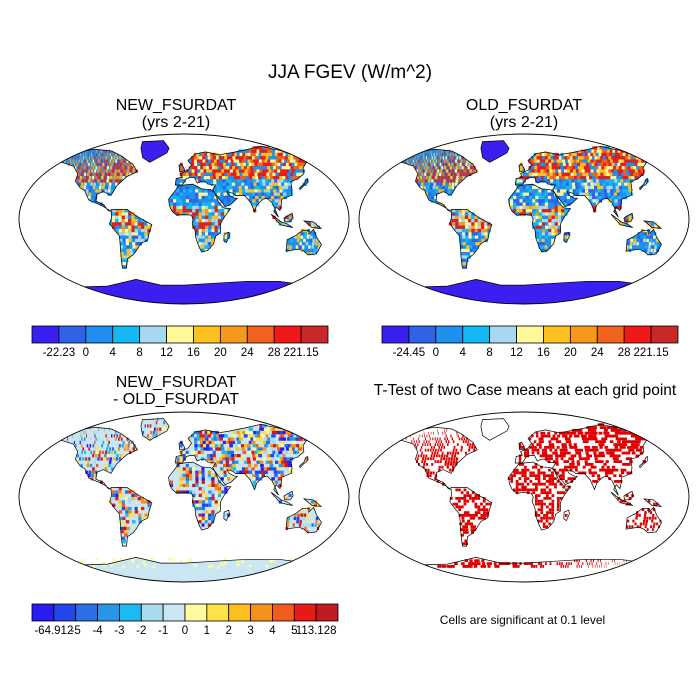 Image resolution: width=700 pixels, height=700 pixels. I want to click on coastline-newGuinea, so click(652, 502).